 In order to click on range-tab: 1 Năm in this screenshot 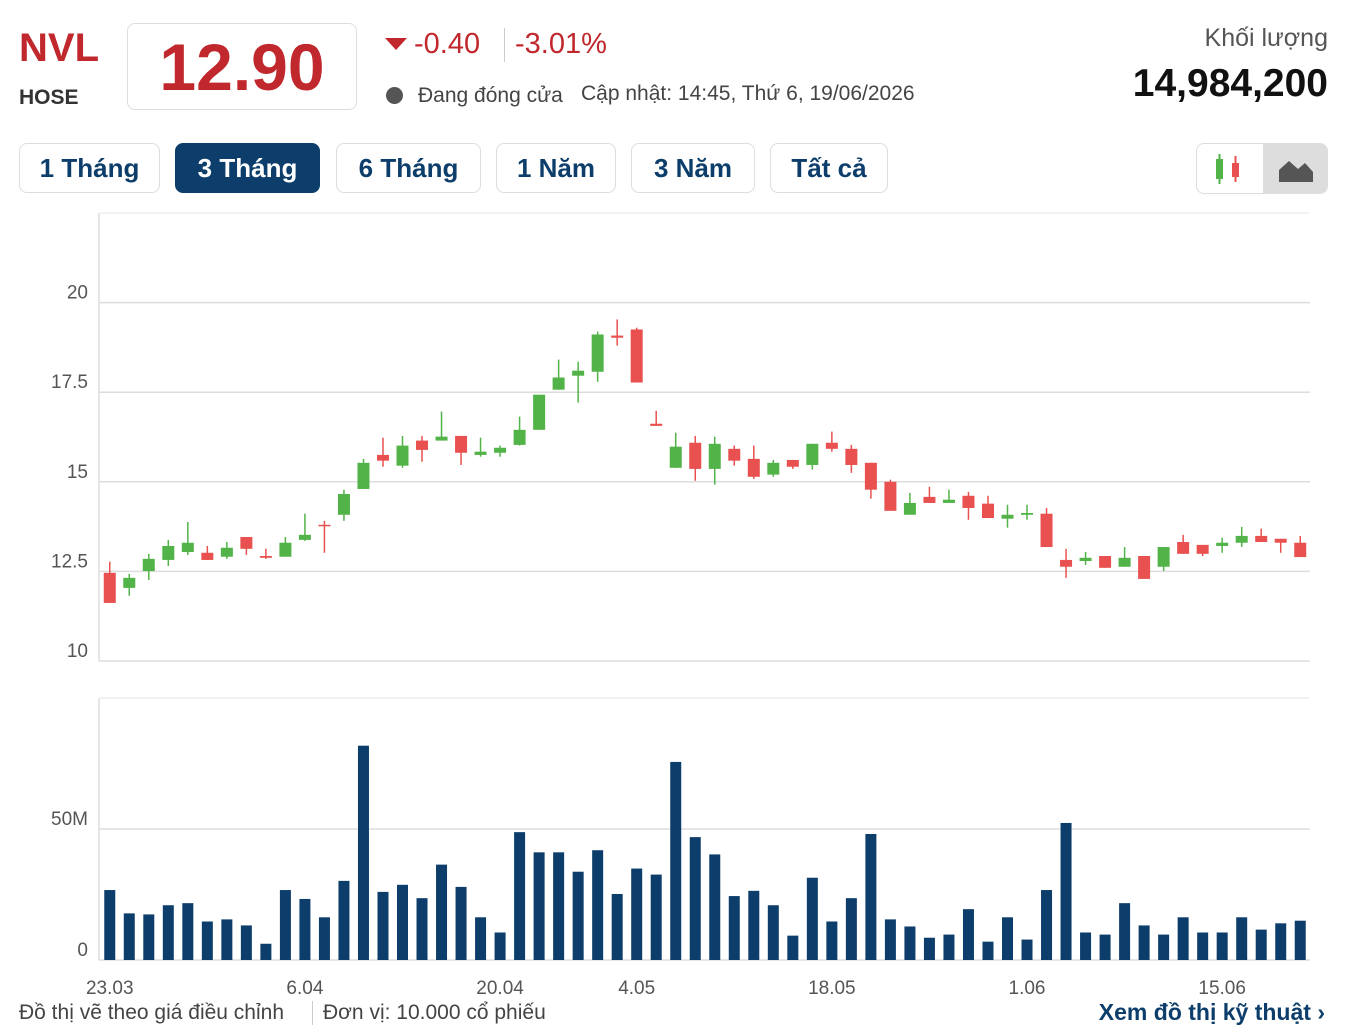, I will do `click(556, 168)`.